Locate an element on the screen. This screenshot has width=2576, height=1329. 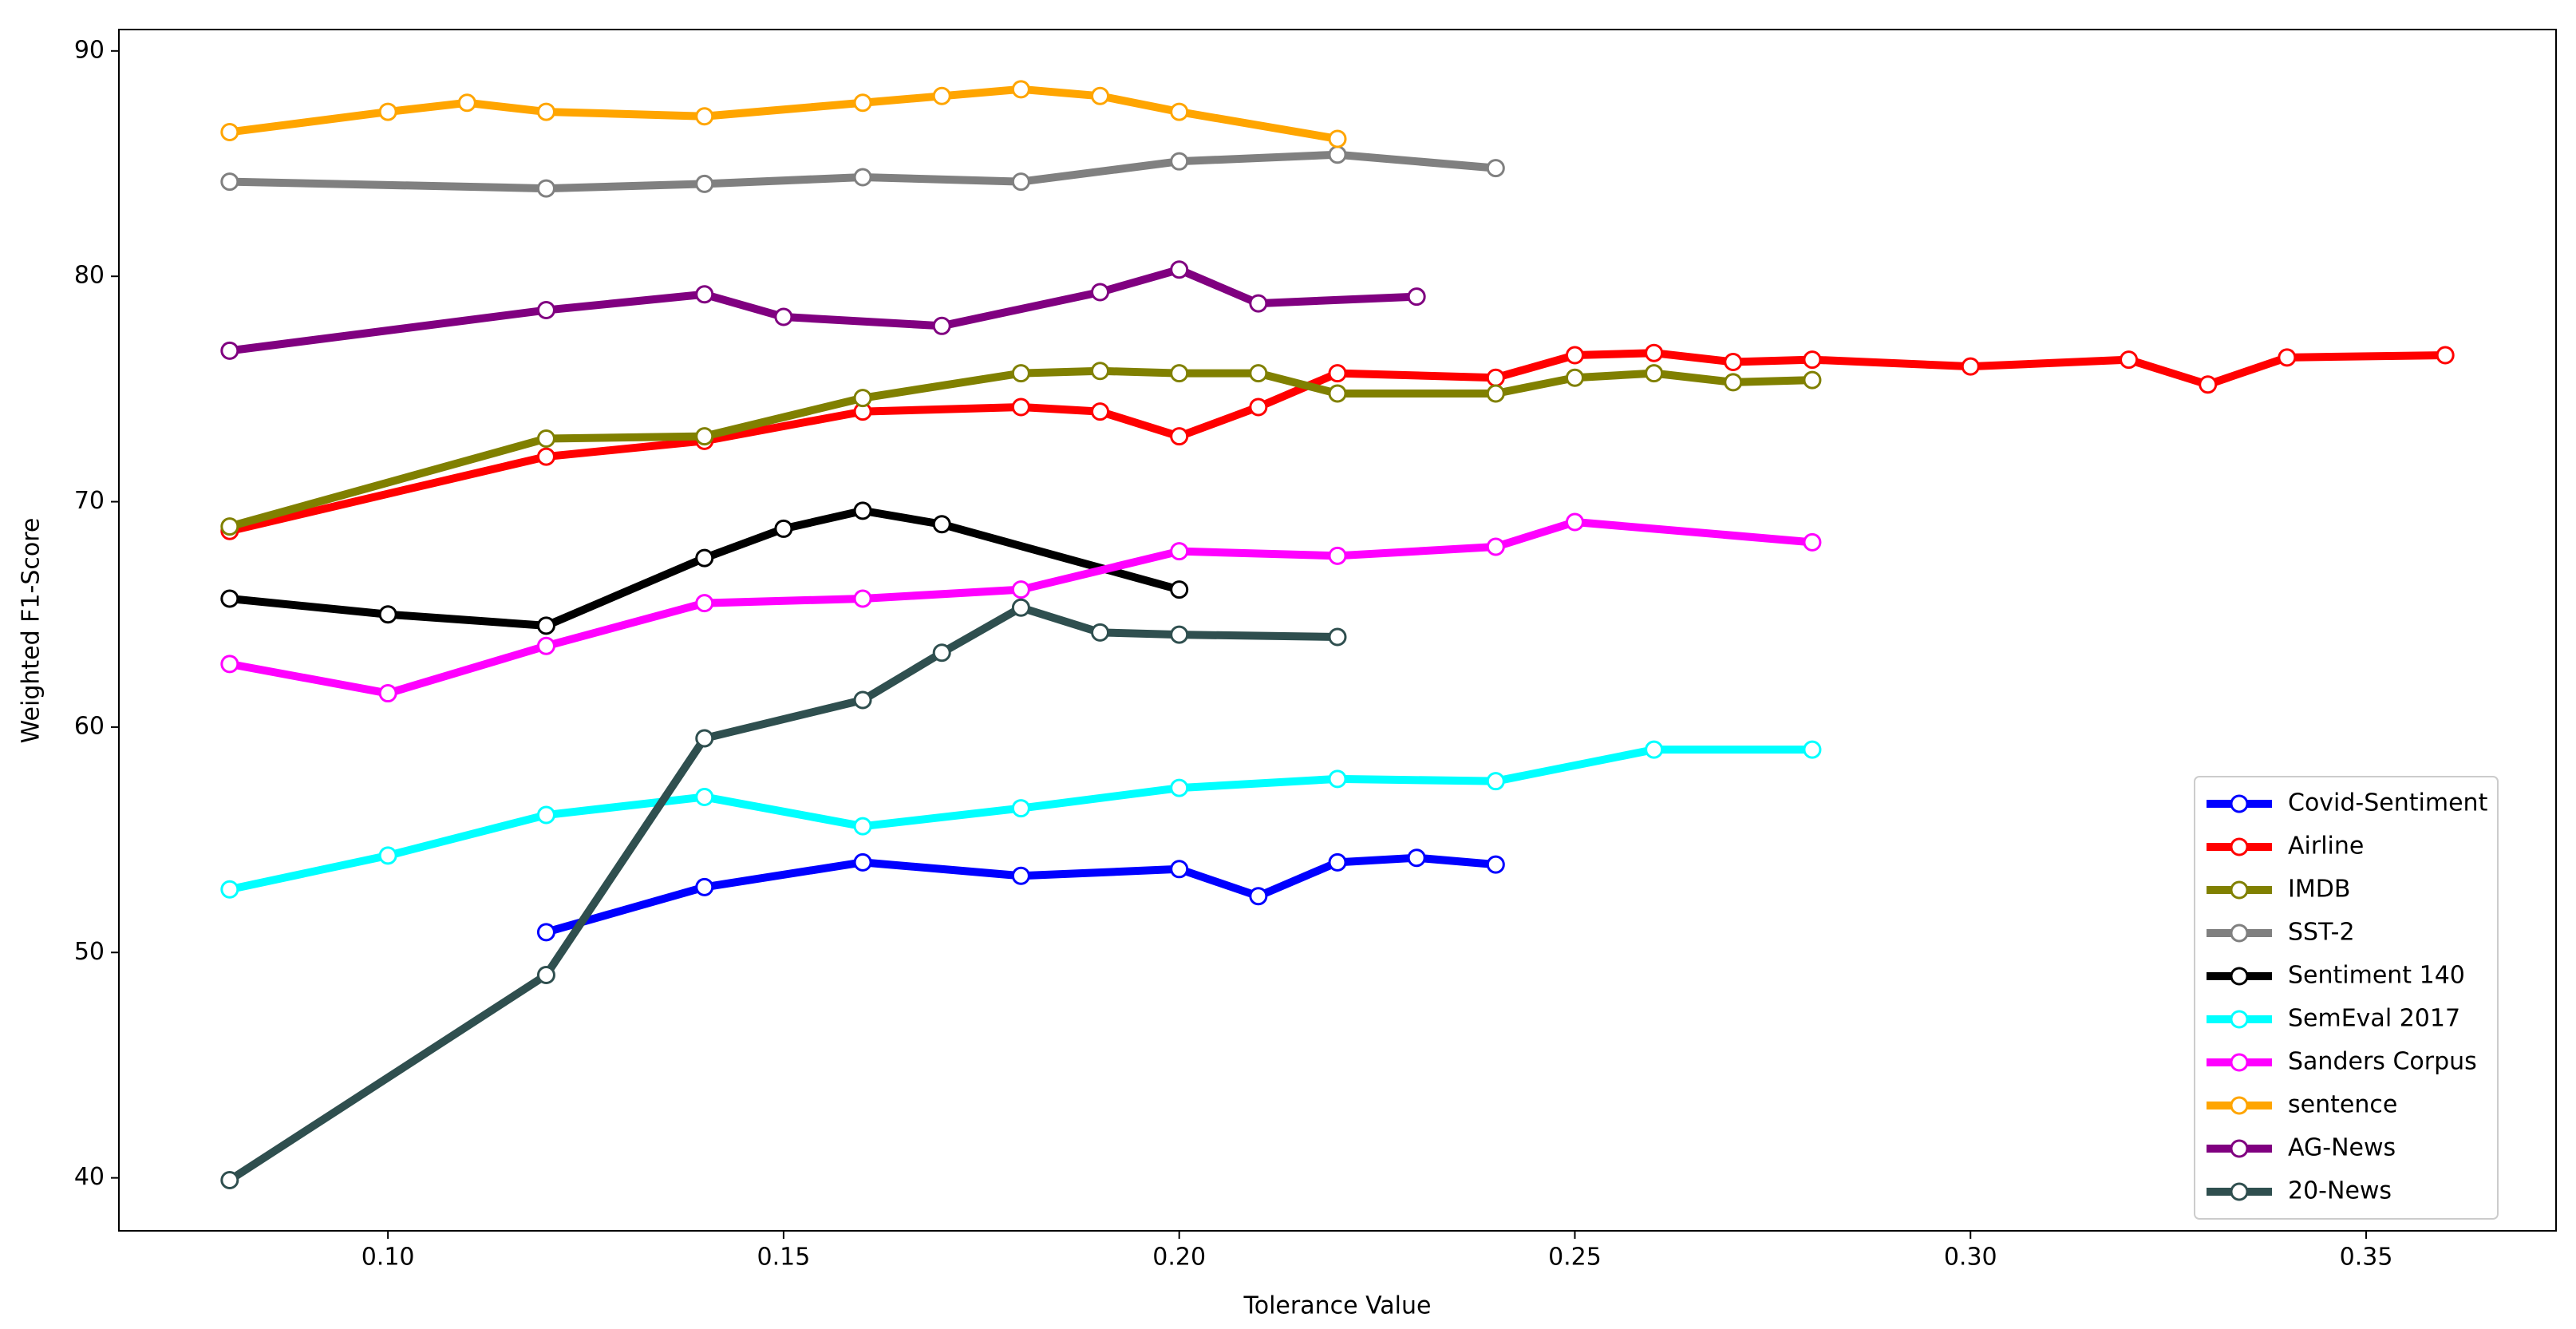
legend-label: 20-News is located at coordinates (2340, 1191).